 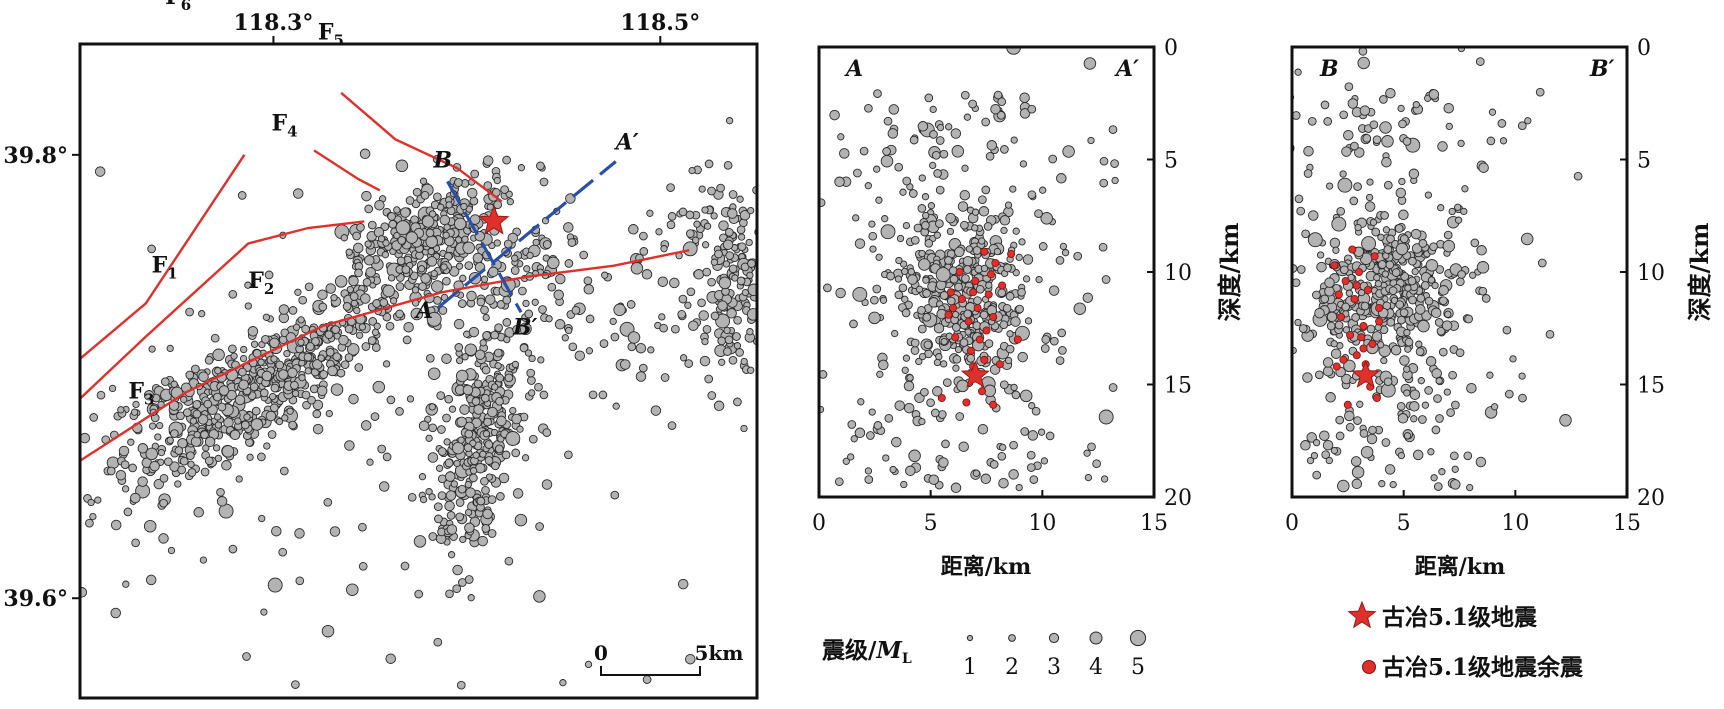 I want to click on profile-lines, so click(x=526, y=237).